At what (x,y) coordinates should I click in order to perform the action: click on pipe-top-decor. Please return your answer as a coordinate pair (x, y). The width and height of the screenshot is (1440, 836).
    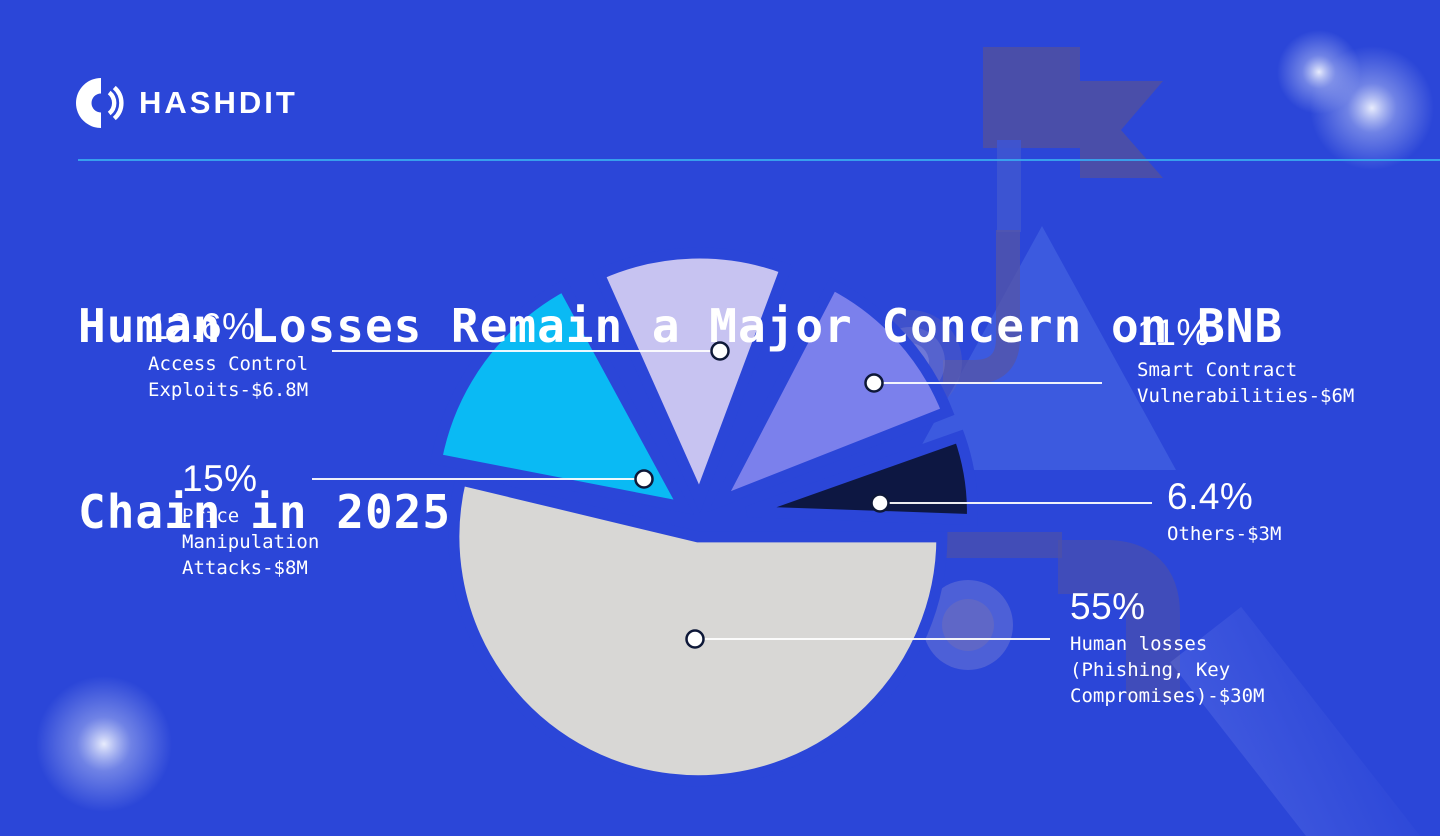
    Looking at the image, I should click on (981, 307).